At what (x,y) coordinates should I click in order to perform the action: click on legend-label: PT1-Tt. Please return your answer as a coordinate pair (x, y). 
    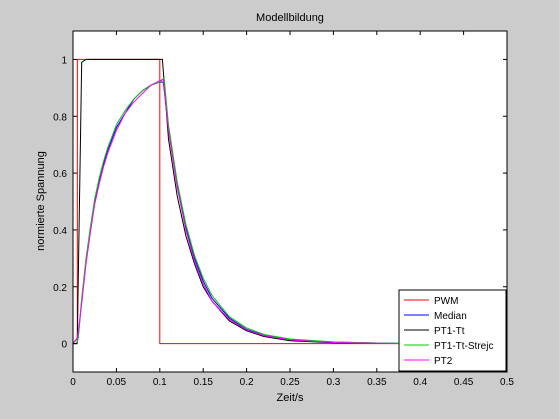
    Looking at the image, I should click on (449, 331).